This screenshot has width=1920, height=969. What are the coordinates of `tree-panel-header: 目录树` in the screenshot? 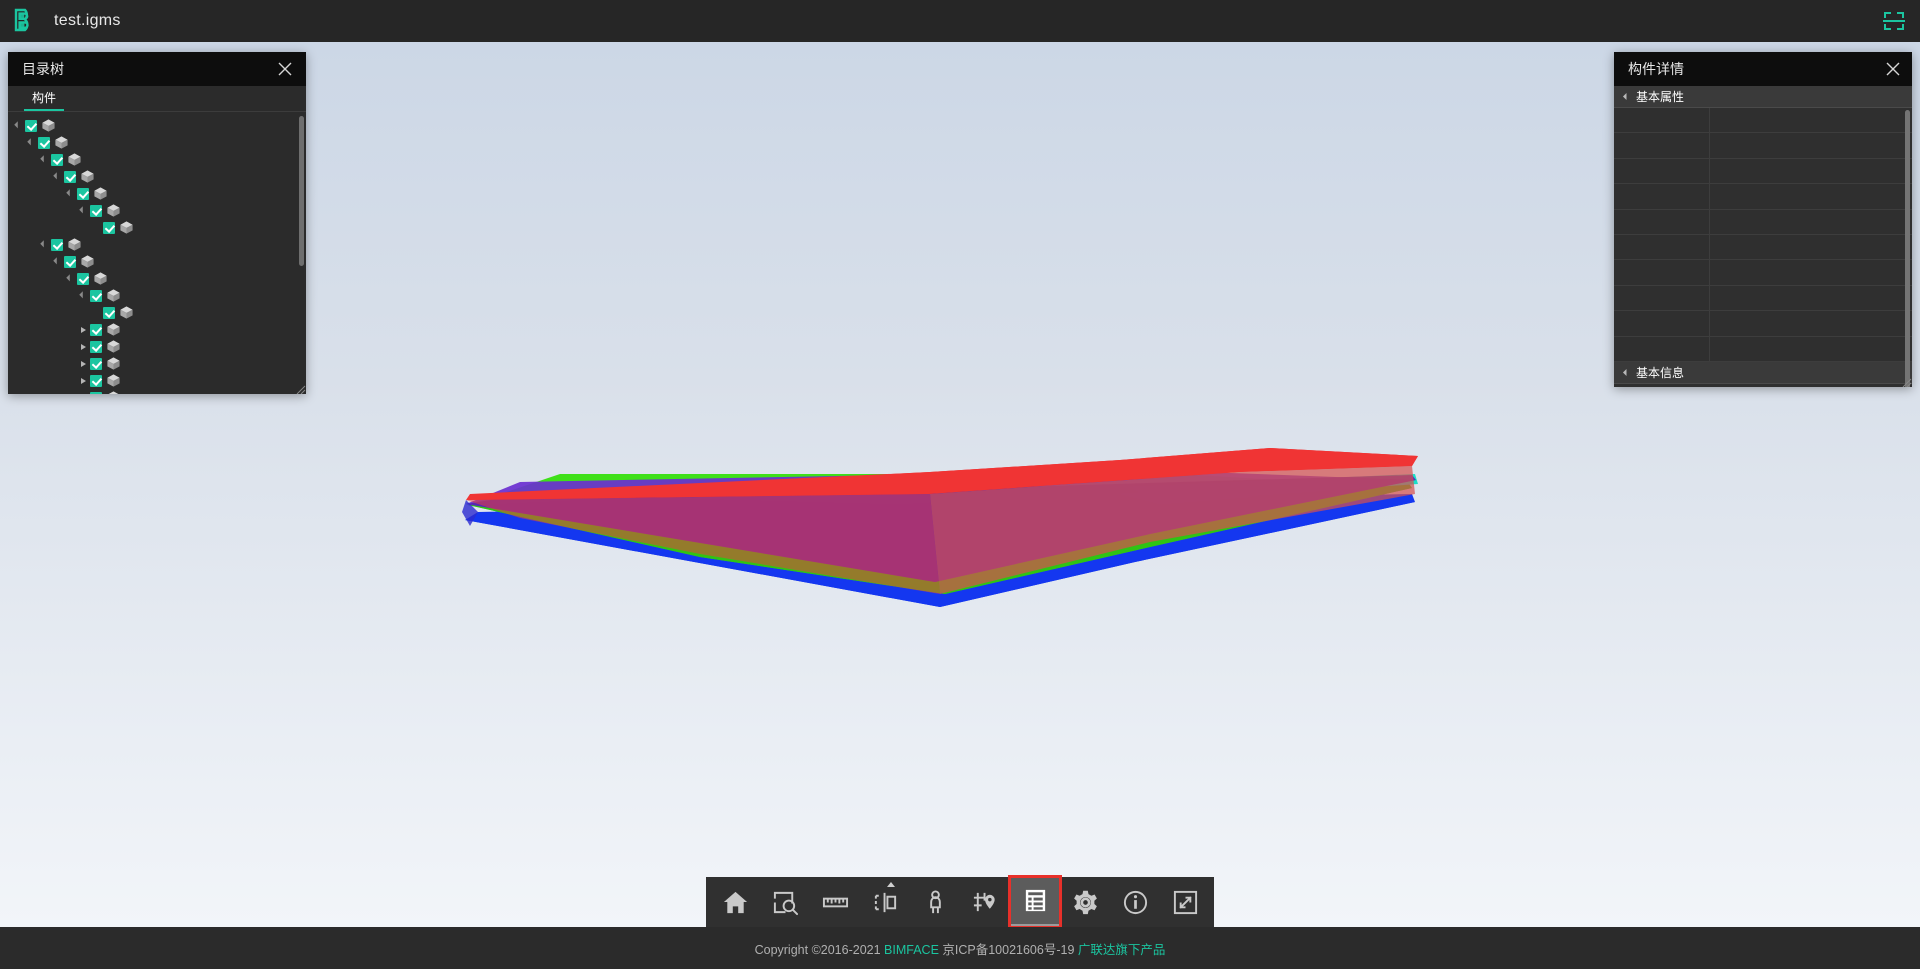 It's located at (157, 69).